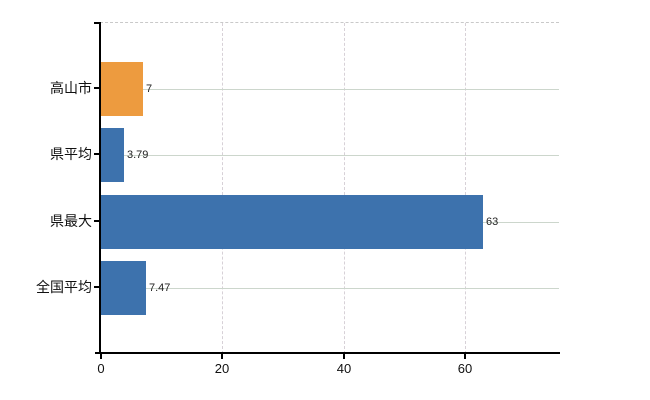 The height and width of the screenshot is (400, 650). I want to click on category-label: 県最大, so click(71, 221).